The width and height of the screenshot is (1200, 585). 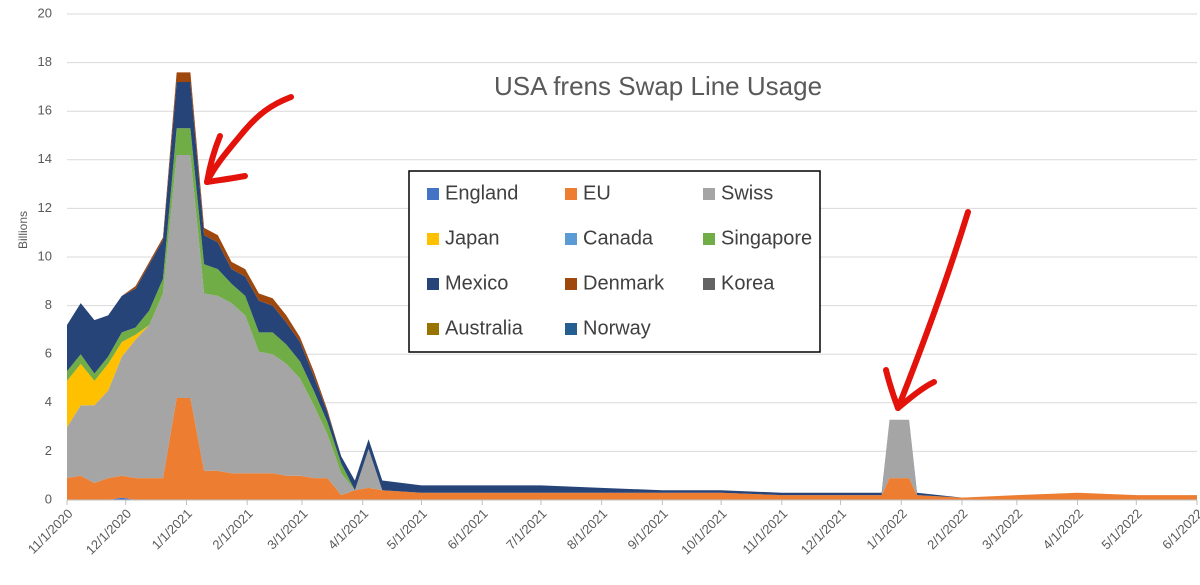 What do you see at coordinates (23, 230) in the screenshot?
I see `y-axis-label: Billions` at bounding box center [23, 230].